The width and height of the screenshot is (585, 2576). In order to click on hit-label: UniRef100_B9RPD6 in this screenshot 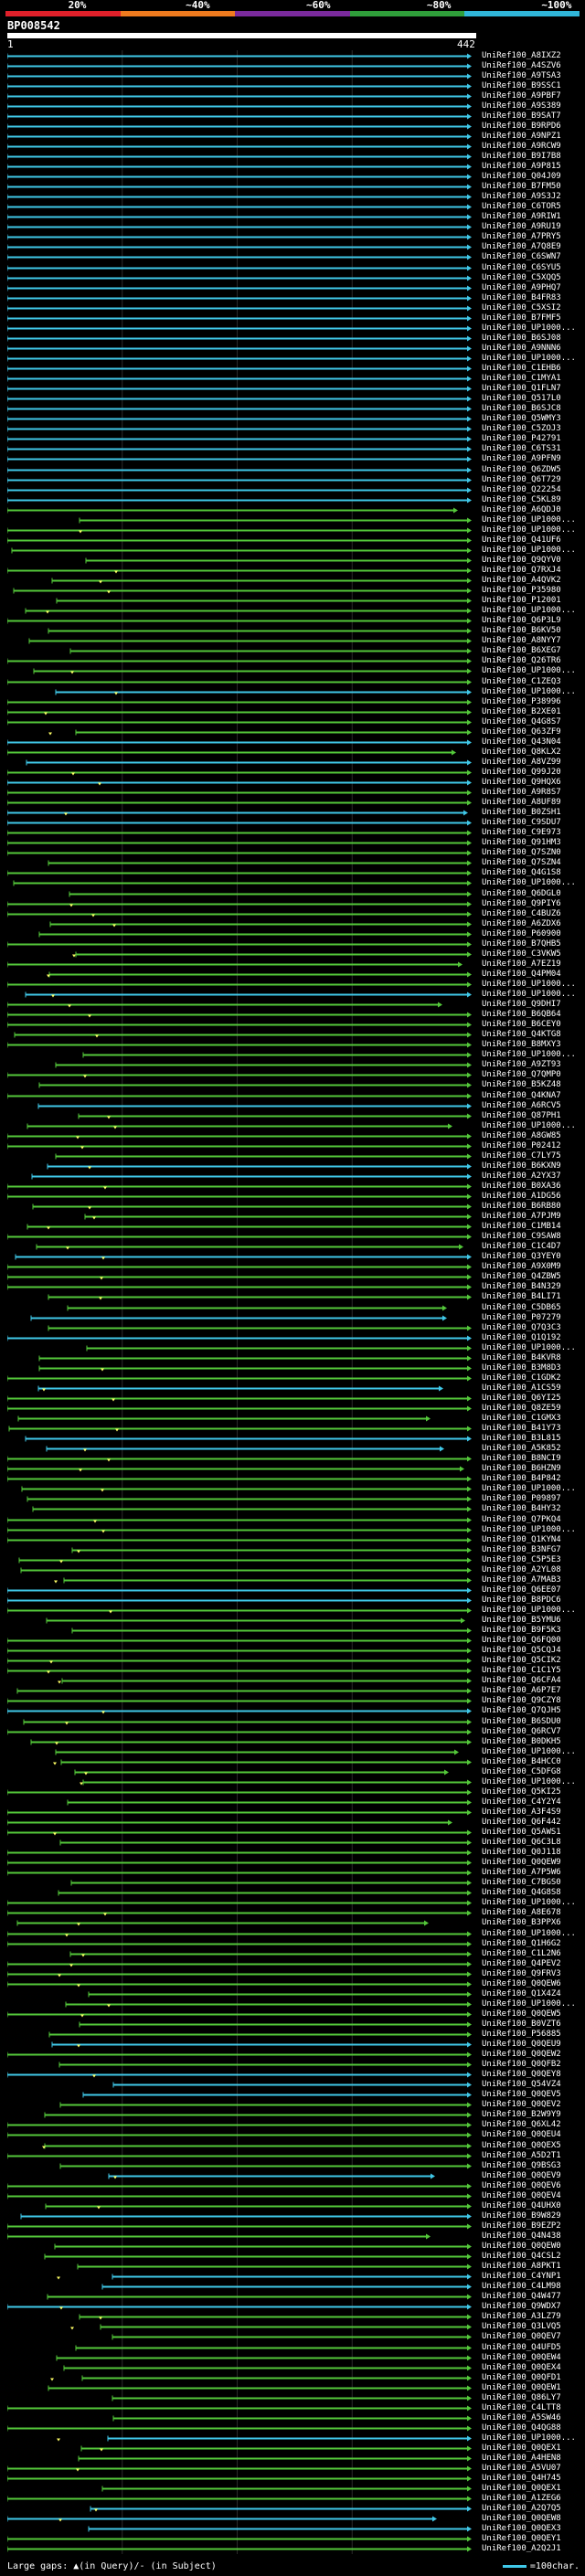, I will do `click(521, 126)`.